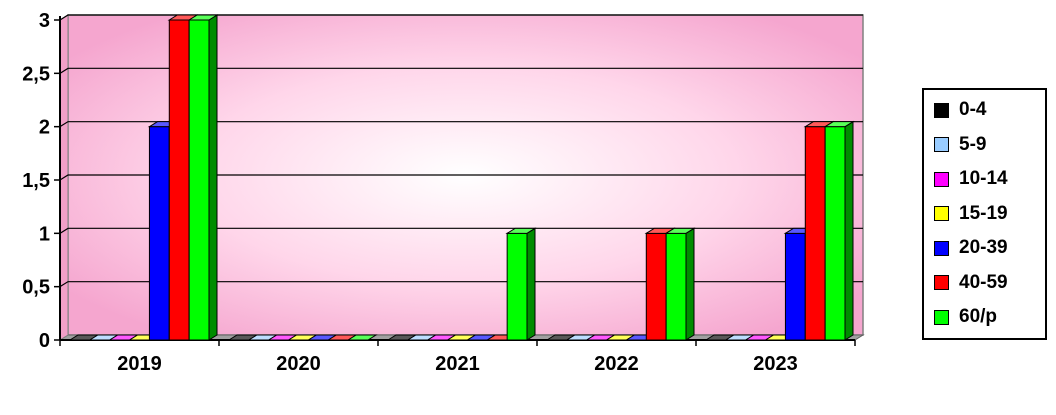  I want to click on legend-item: 5-9, so click(960, 145).